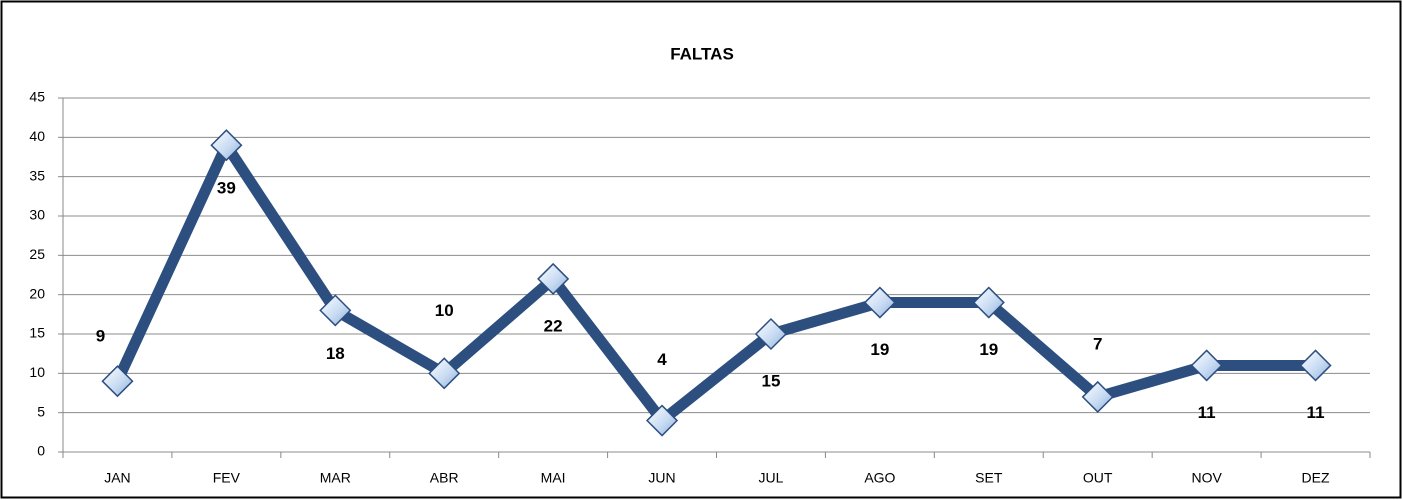  What do you see at coordinates (444, 478) in the screenshot?
I see `x-tick-label: ABR` at bounding box center [444, 478].